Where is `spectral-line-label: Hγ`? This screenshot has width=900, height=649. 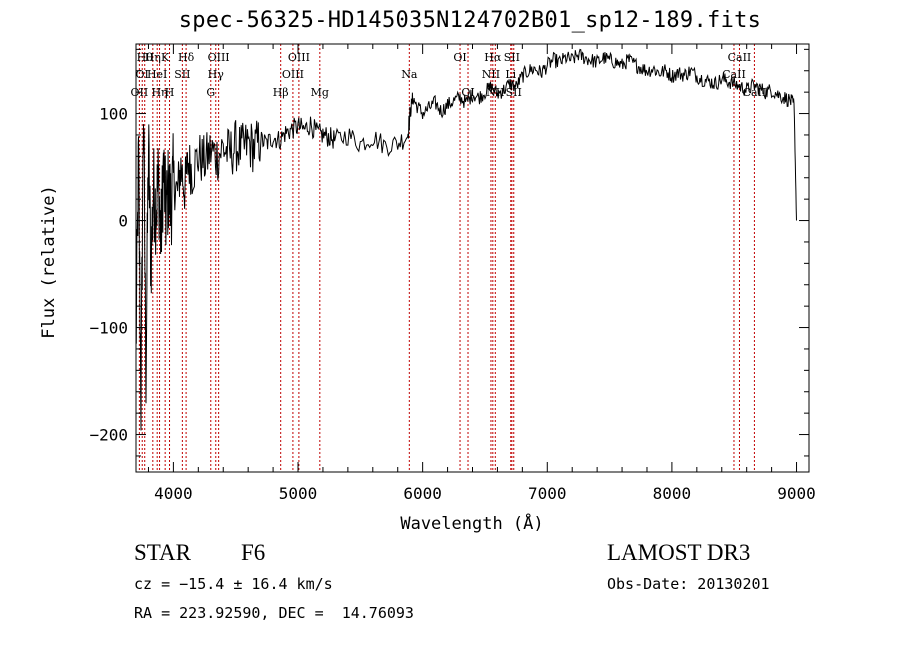 spectral-line-label: Hγ is located at coordinates (216, 74).